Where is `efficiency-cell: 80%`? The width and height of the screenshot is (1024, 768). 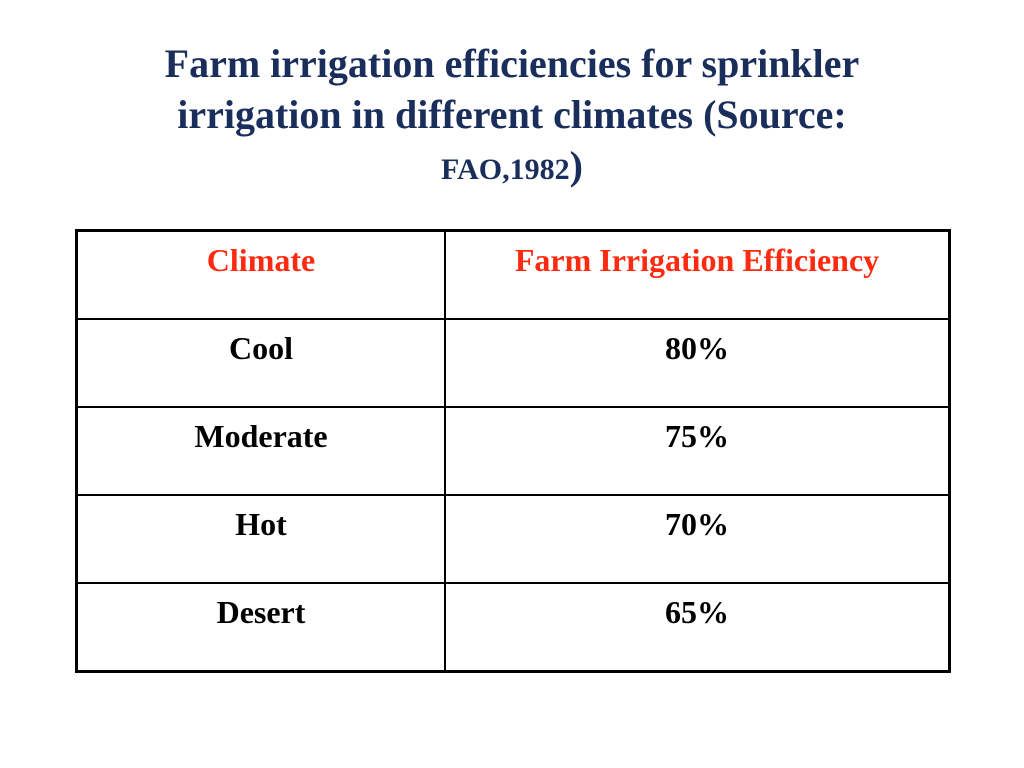
efficiency-cell: 80% is located at coordinates (697, 363).